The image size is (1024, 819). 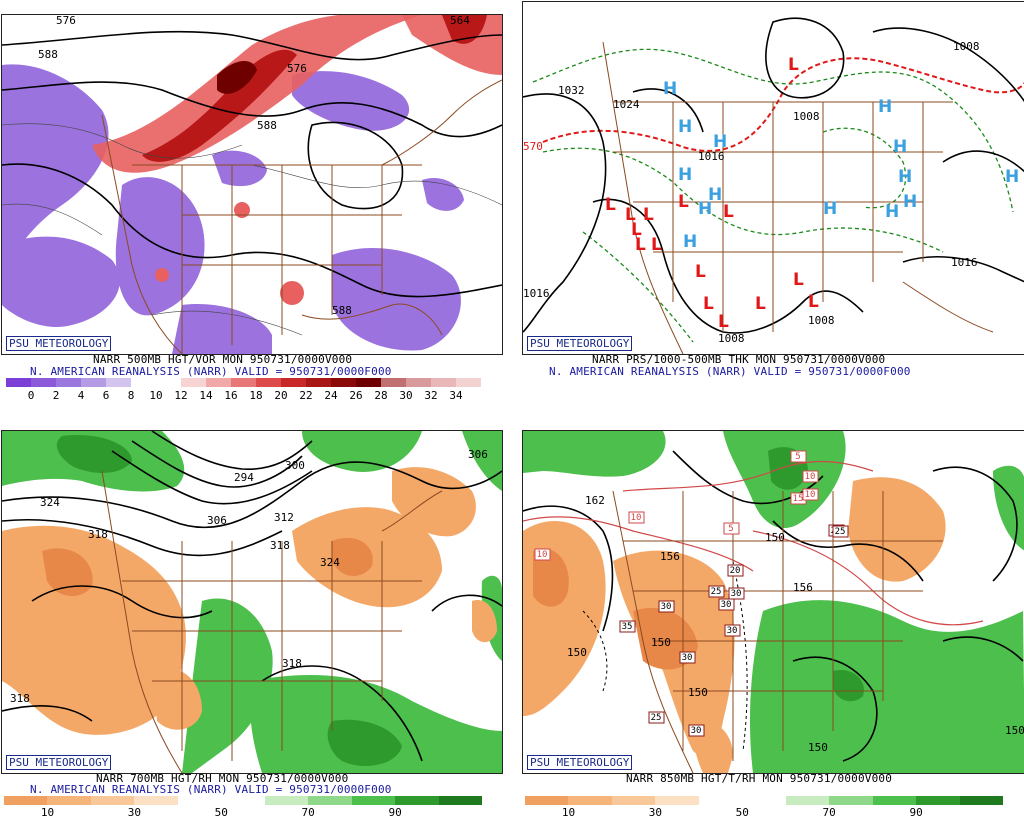 I want to click on caption-line1: NARR 850MB HGT/T/RH MON 950731/0000V000, so click(x=759, y=778).